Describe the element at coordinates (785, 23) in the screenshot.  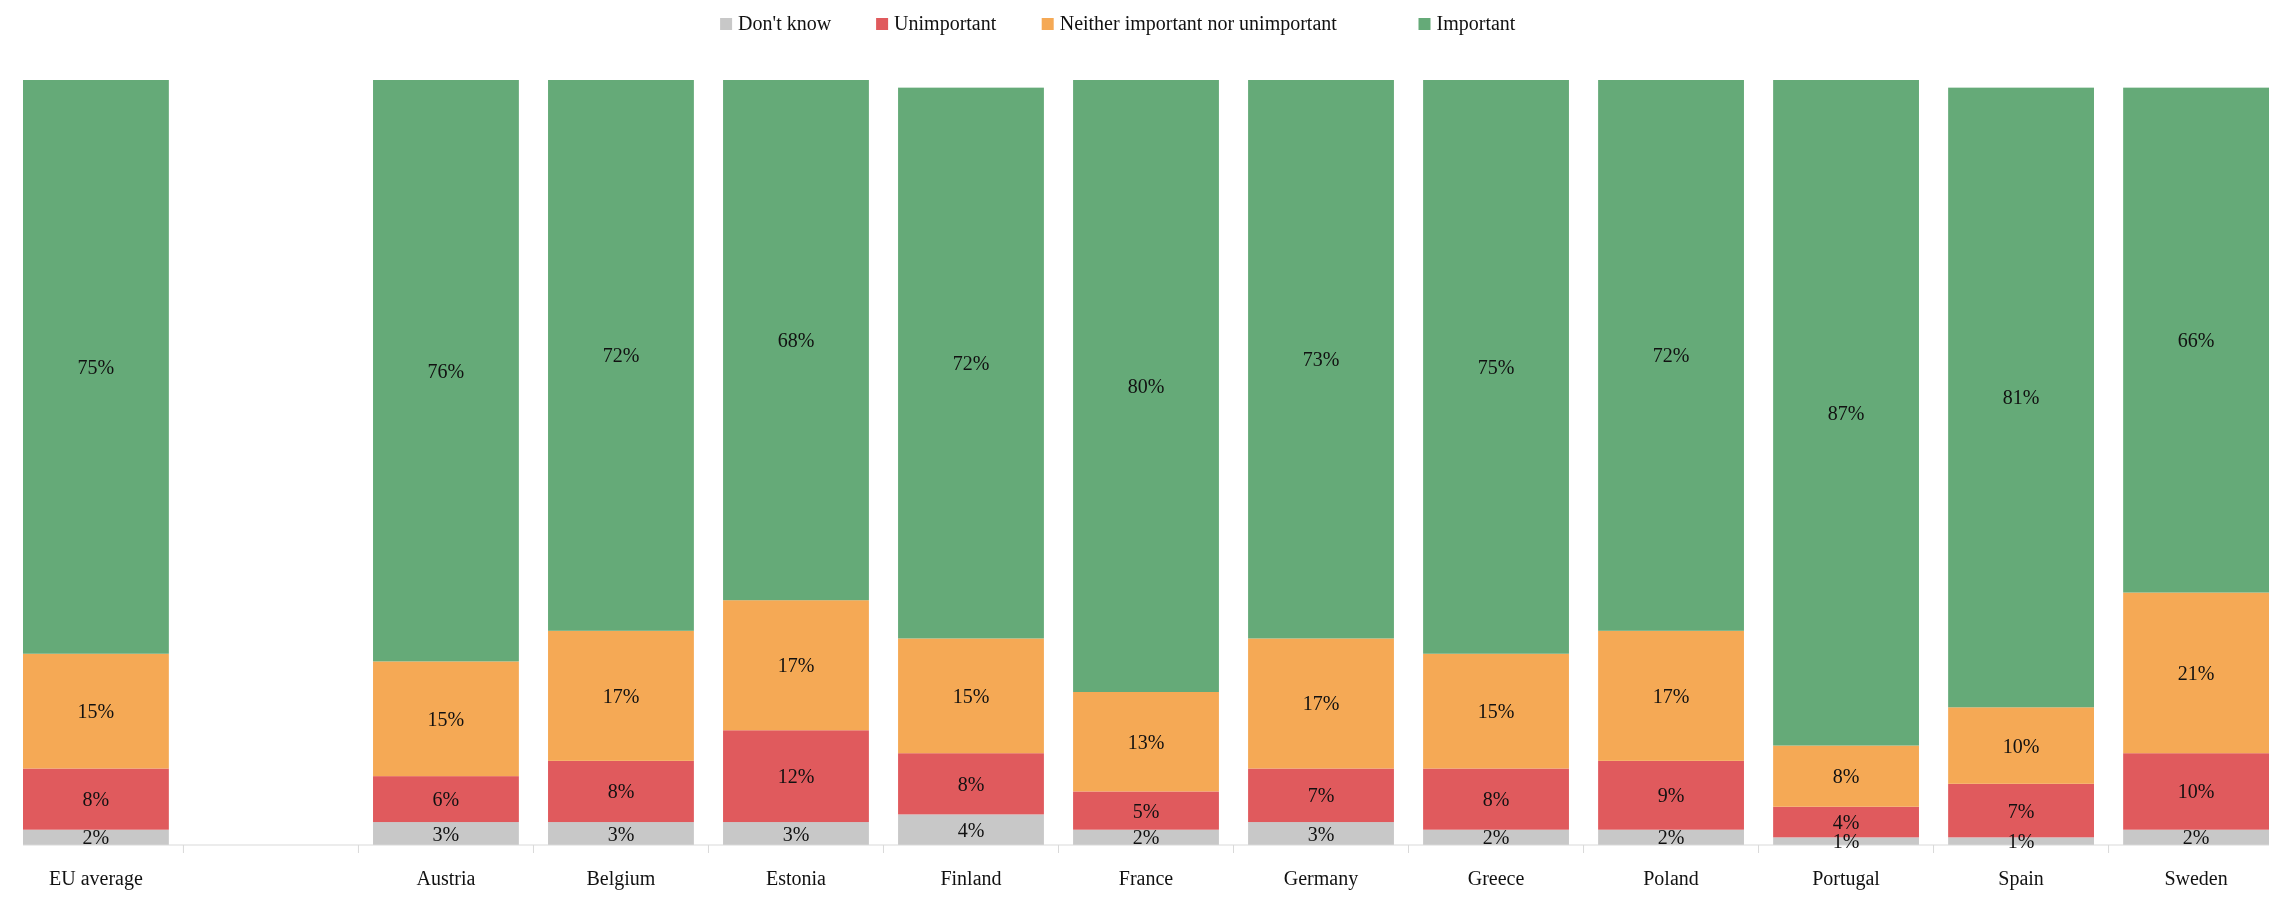
I see `legend-label: Don't know` at that location.